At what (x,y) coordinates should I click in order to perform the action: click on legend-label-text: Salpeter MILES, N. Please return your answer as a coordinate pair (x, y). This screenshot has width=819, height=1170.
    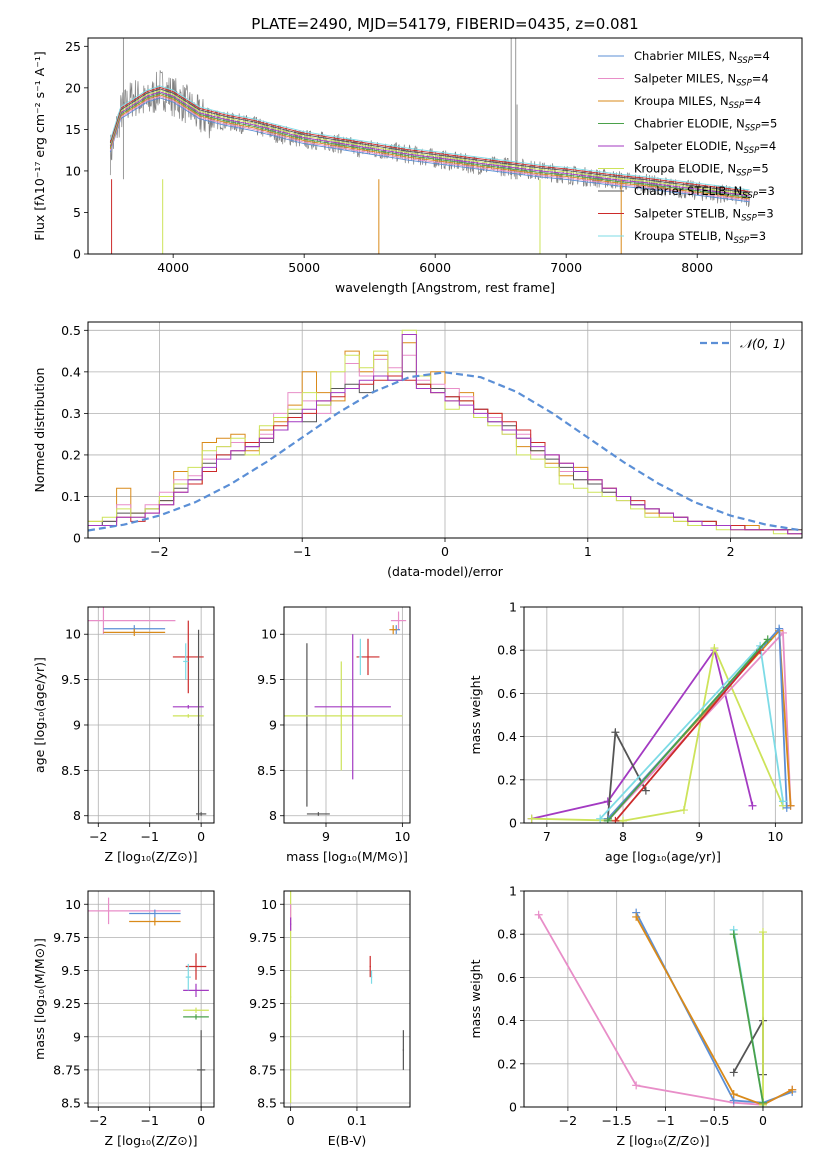
    Looking at the image, I should click on (685, 79).